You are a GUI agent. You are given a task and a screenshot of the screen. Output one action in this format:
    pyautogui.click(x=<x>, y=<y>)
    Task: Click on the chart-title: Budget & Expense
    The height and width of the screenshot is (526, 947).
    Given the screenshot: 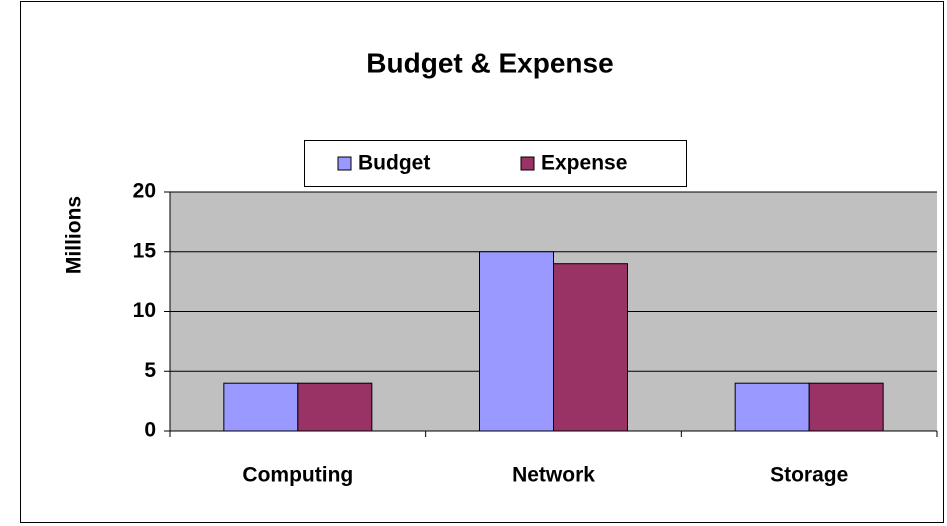 What is the action you would take?
    pyautogui.click(x=489, y=62)
    